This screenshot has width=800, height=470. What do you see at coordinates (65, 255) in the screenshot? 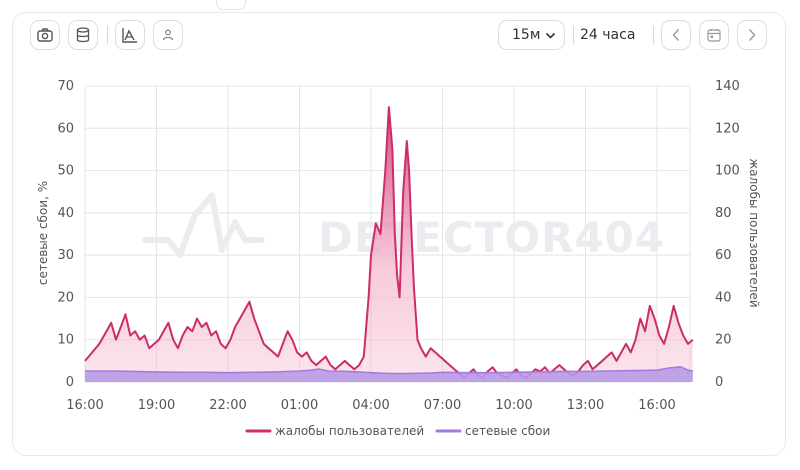
I see `y-left-tick-label: 30` at bounding box center [65, 255].